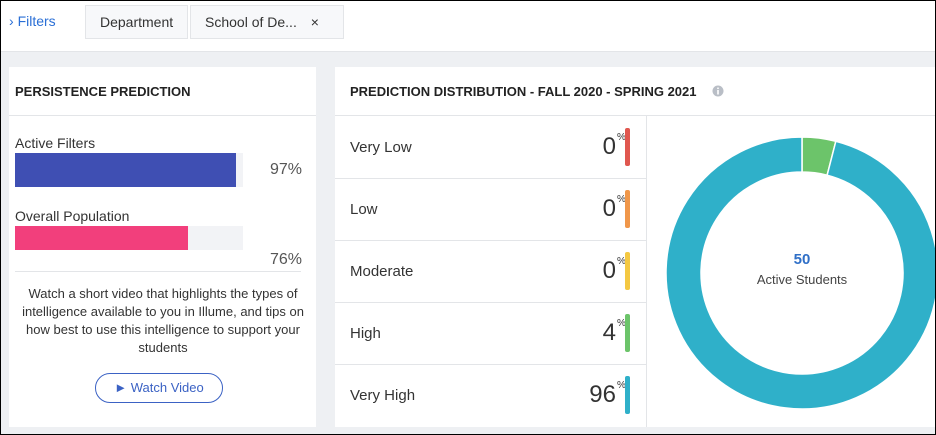 The width and height of the screenshot is (936, 435). I want to click on watch-video-button: ► Watch Video, so click(159, 388).